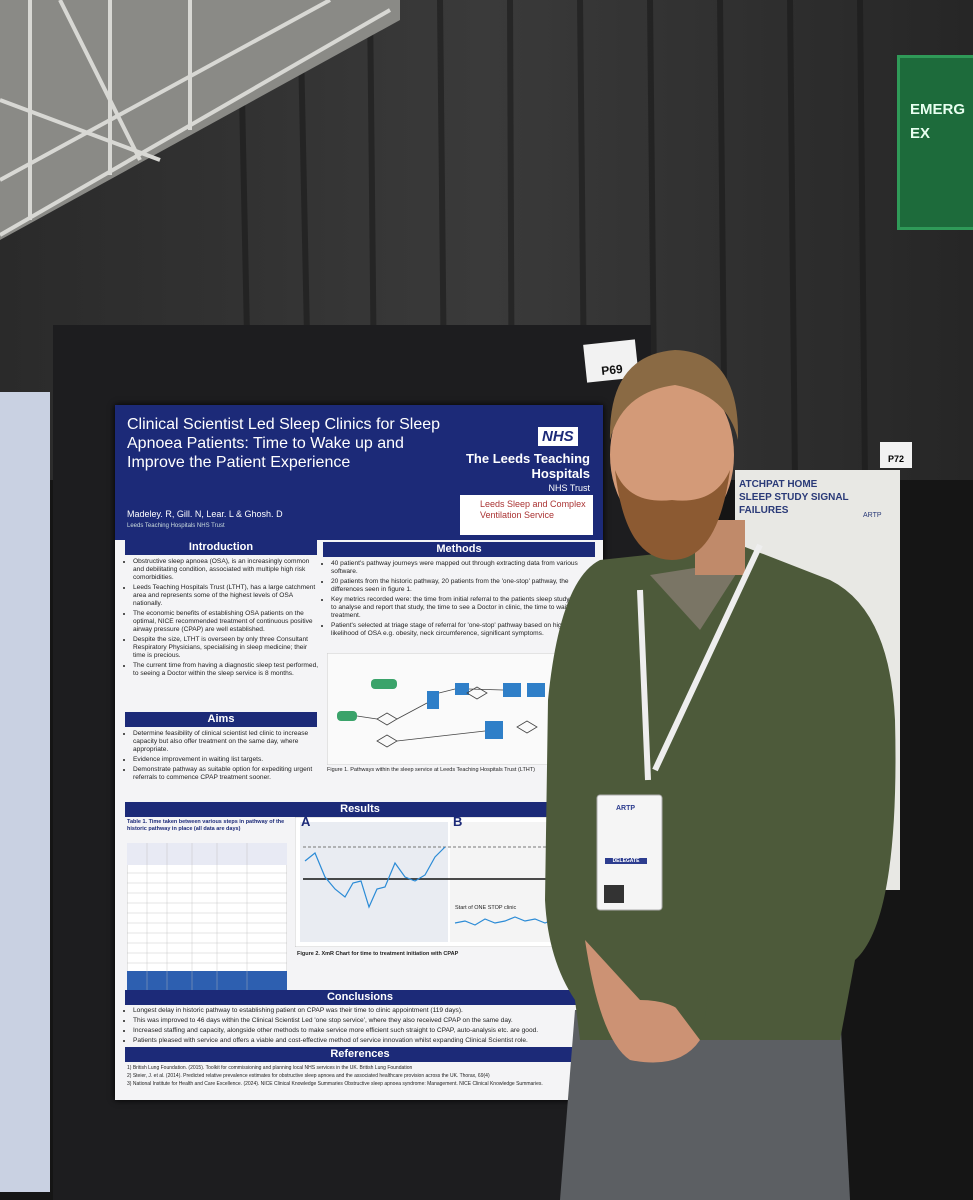 This screenshot has height=1200, width=973. What do you see at coordinates (872, 515) in the screenshot?
I see `neighbor-poster-logo: ARTP` at bounding box center [872, 515].